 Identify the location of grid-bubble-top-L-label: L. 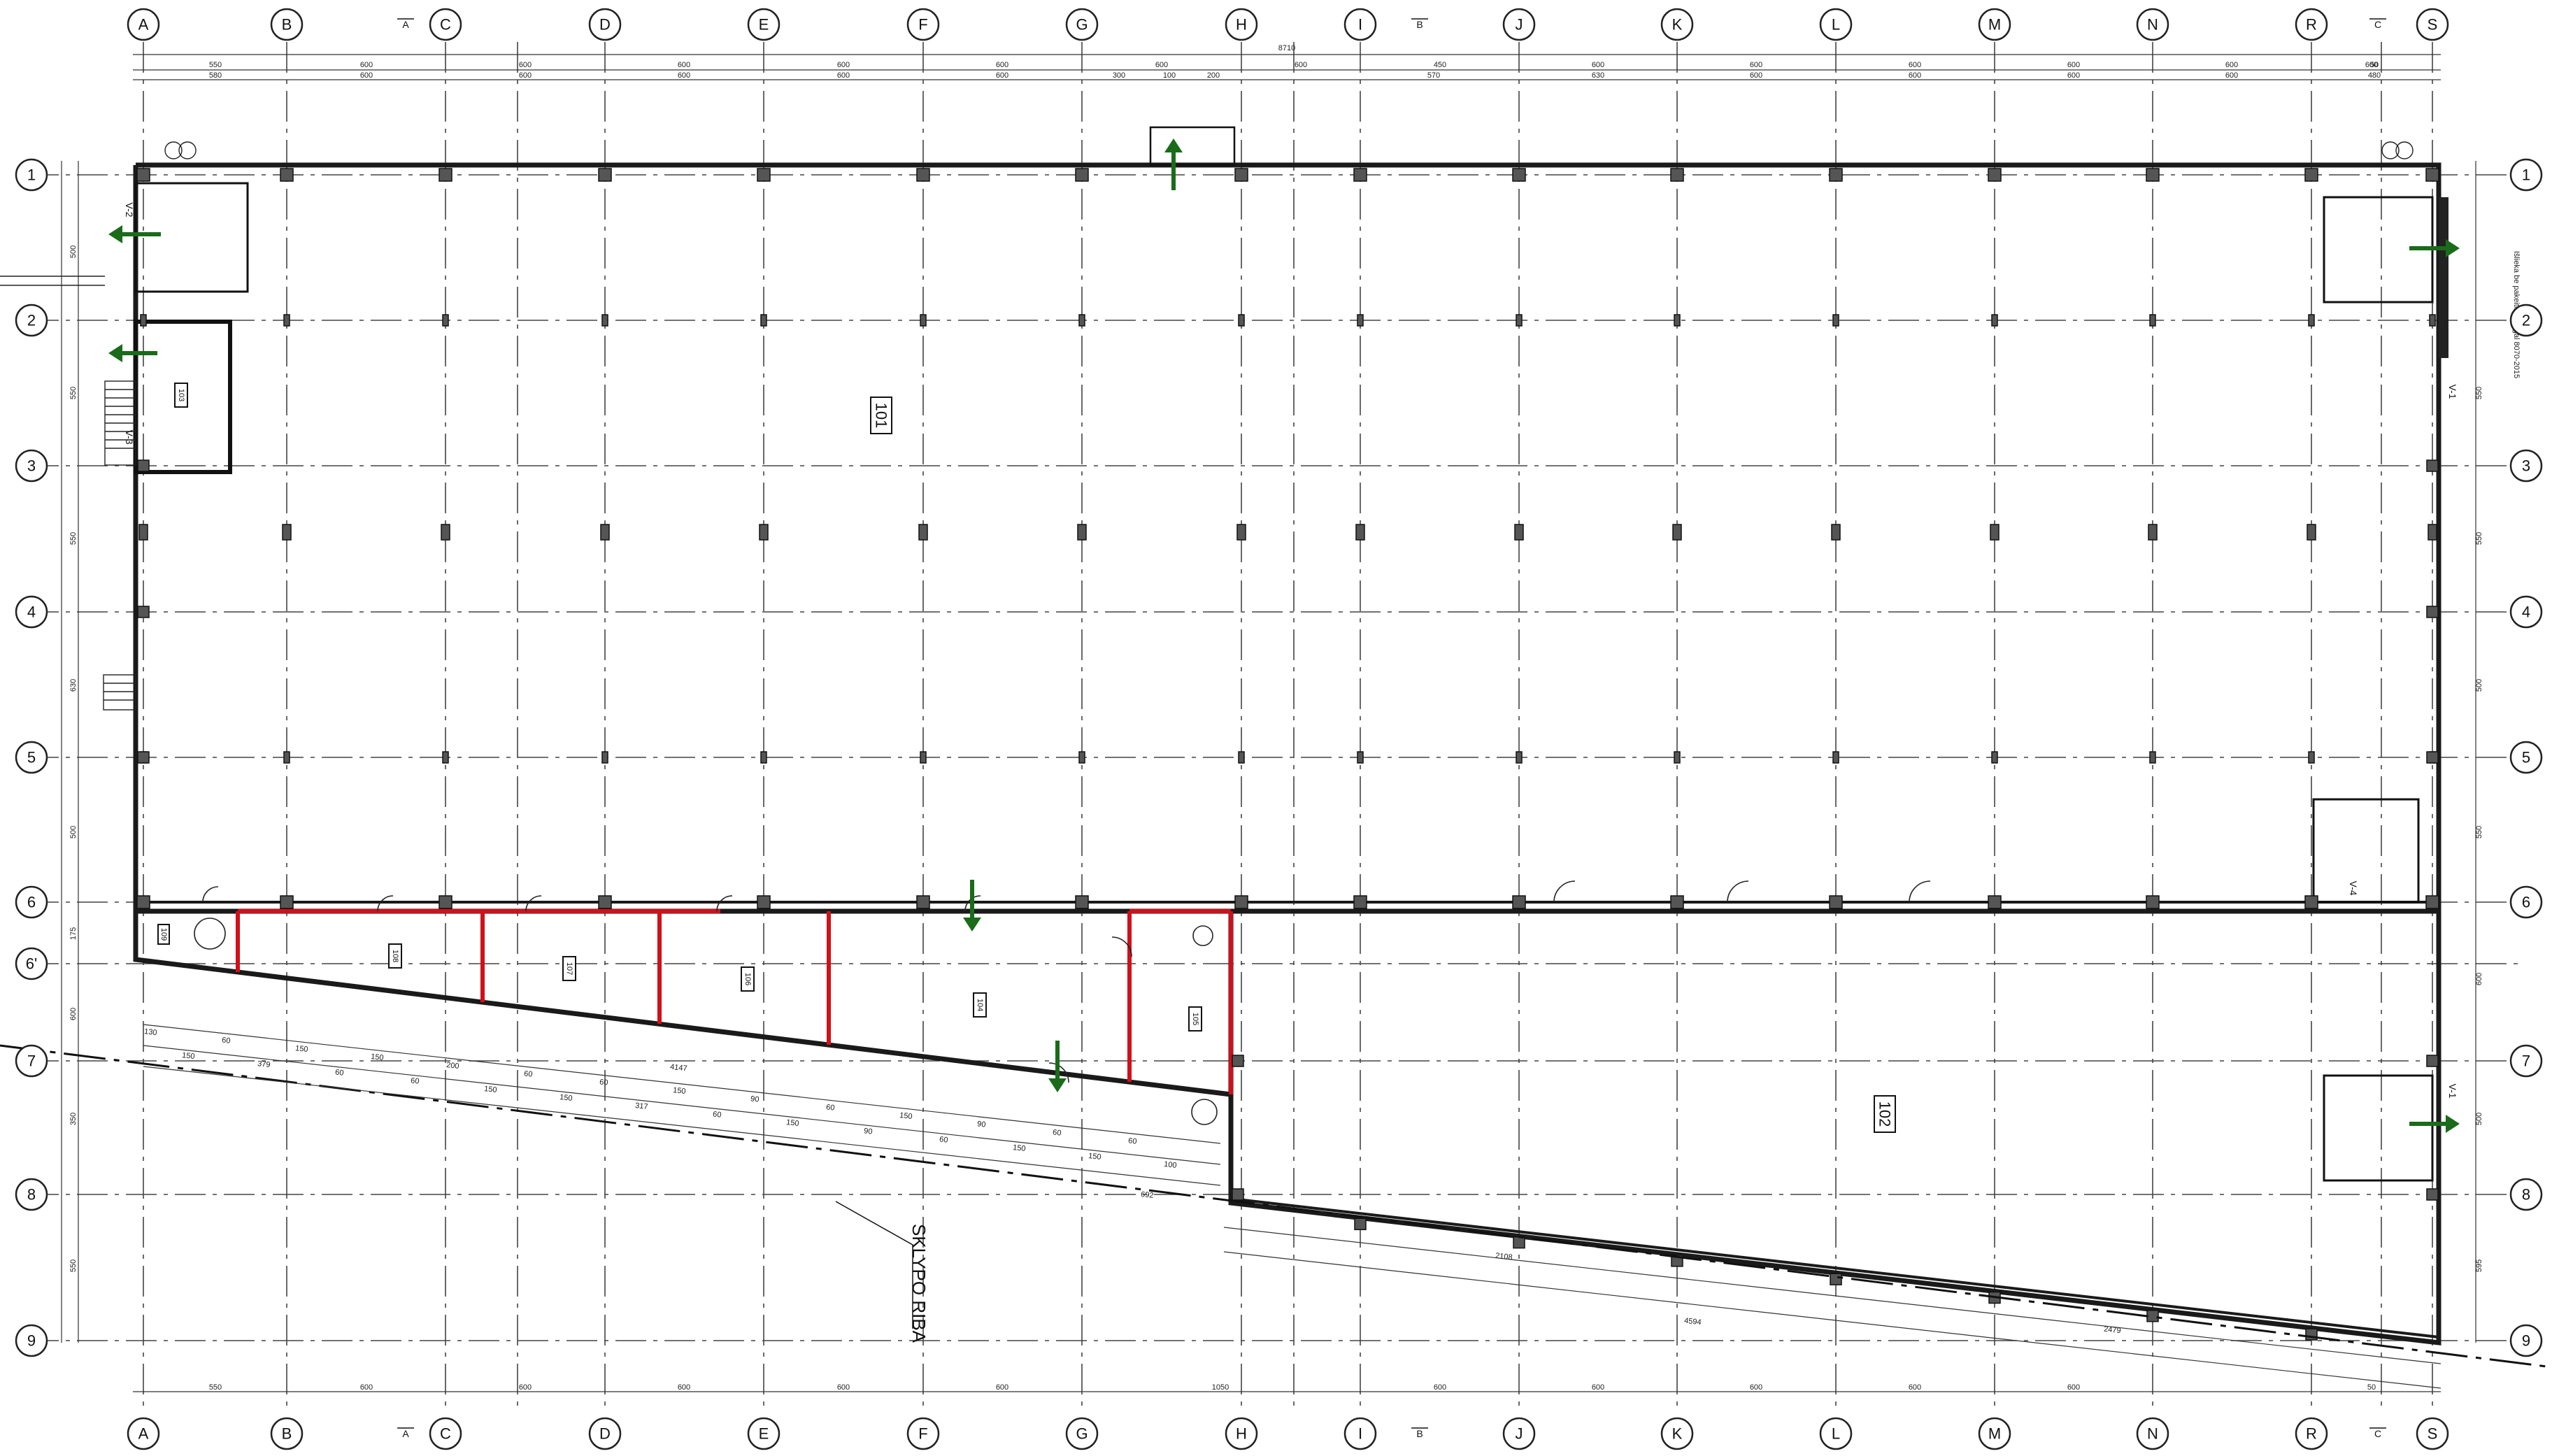
(1836, 25).